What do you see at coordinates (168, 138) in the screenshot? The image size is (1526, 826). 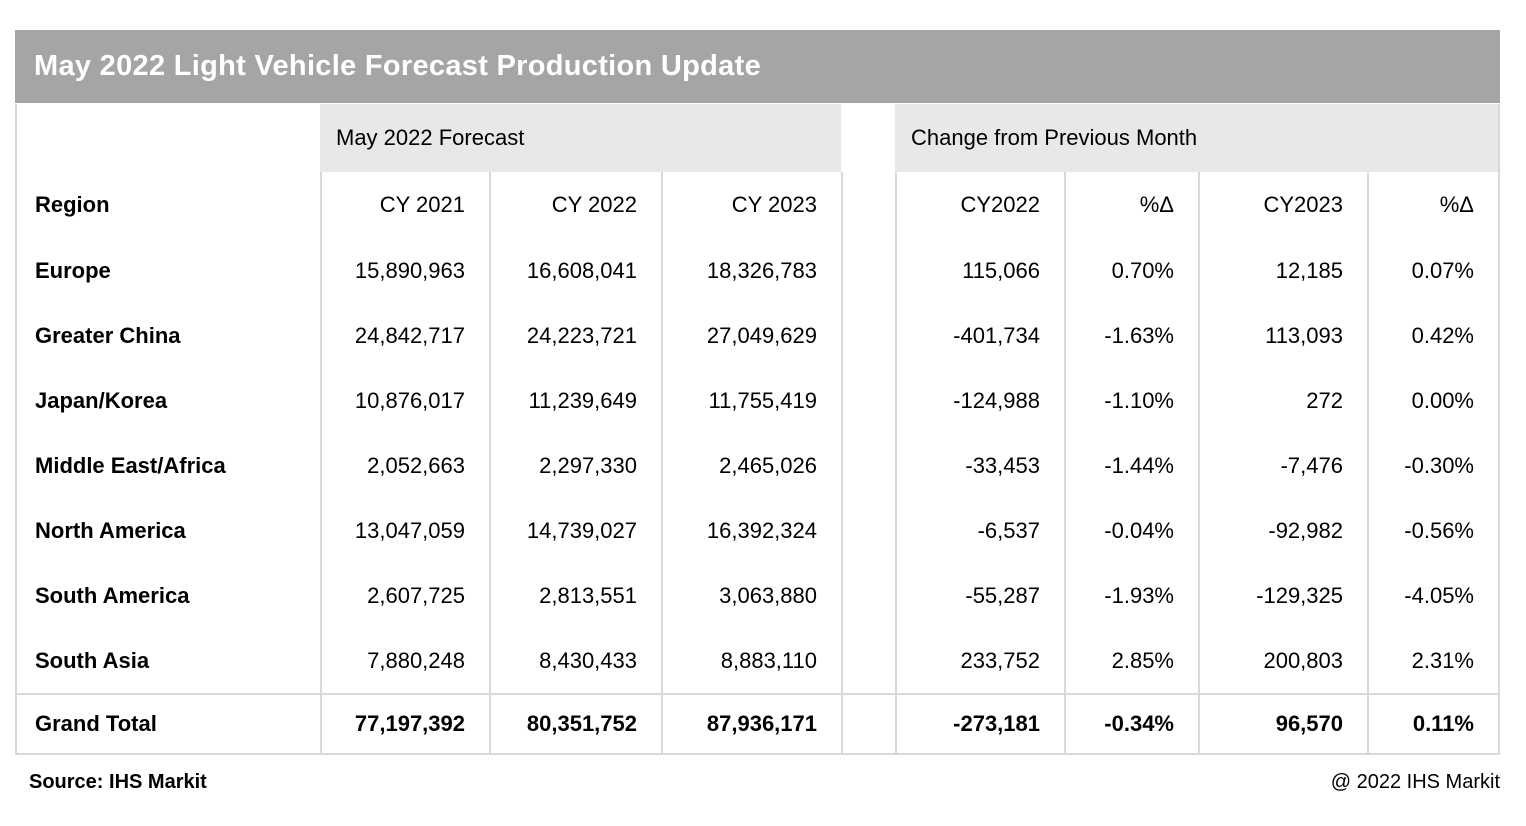 I see `band-spacer-region` at bounding box center [168, 138].